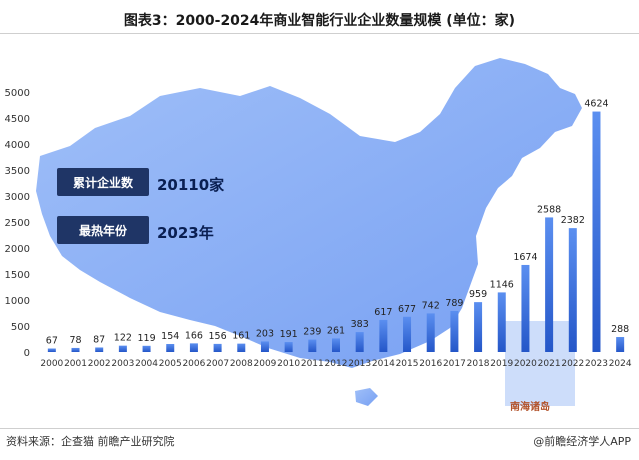 This screenshot has width=639, height=460. Describe the element at coordinates (319, 428) in the screenshot. I see `footer-divider` at that location.